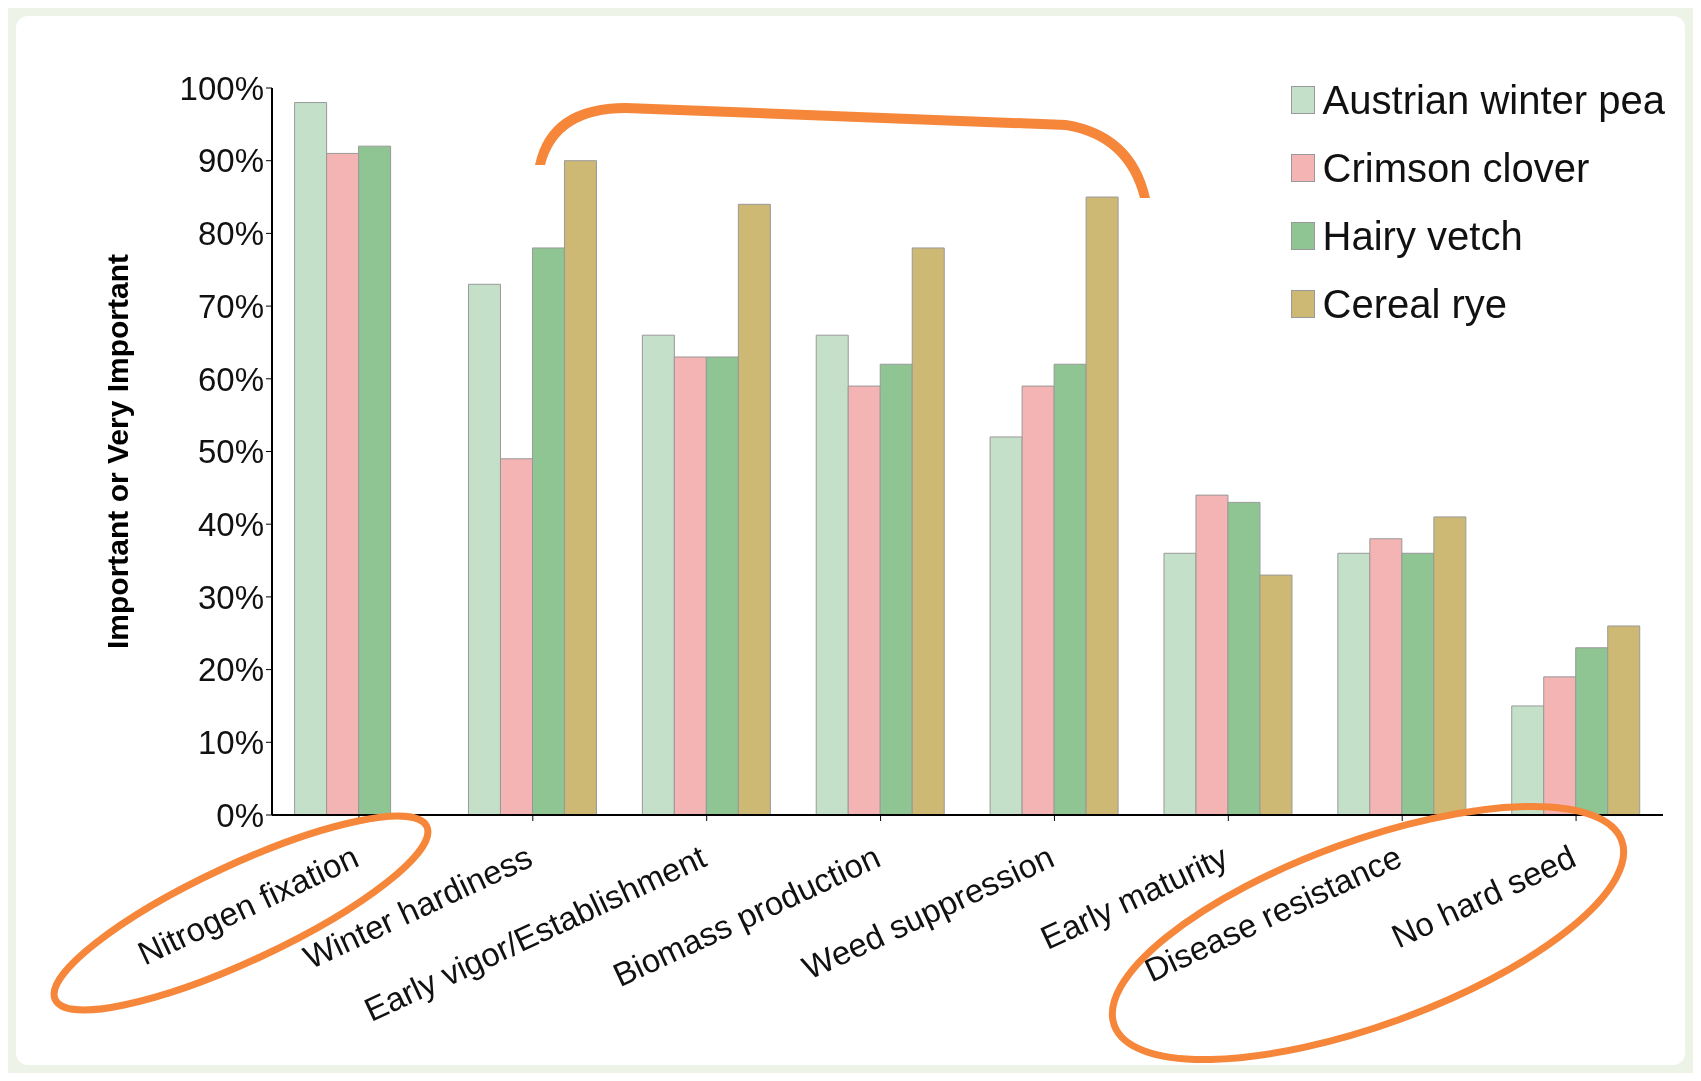  What do you see at coordinates (230, 161) in the screenshot?
I see `y-tick-label: 90%` at bounding box center [230, 161].